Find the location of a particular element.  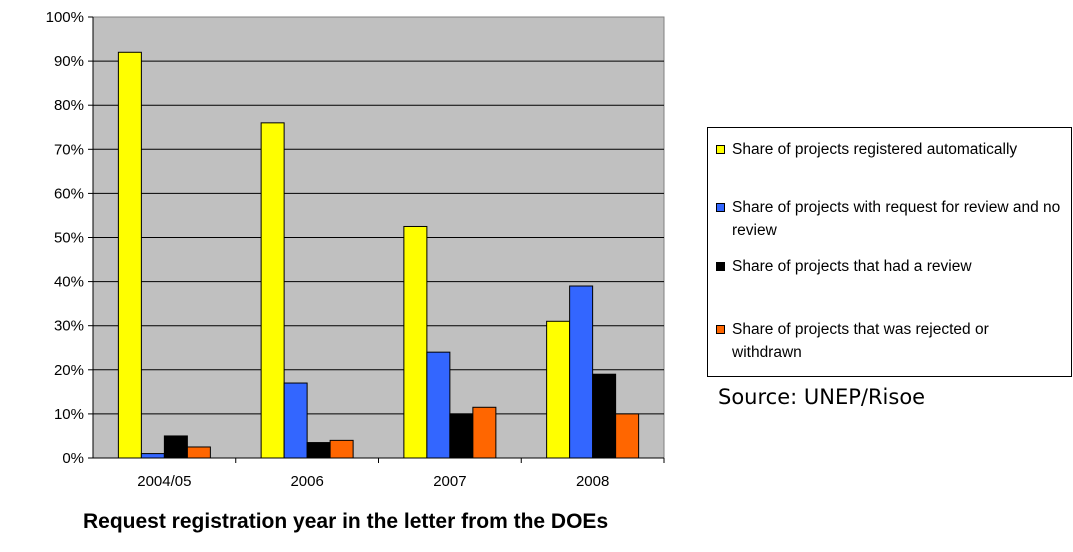

y-tick-label: 100% is located at coordinates (65, 17).